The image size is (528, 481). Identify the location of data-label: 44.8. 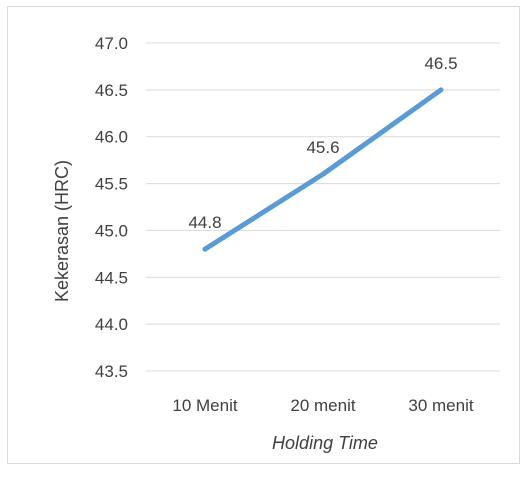
(204, 222).